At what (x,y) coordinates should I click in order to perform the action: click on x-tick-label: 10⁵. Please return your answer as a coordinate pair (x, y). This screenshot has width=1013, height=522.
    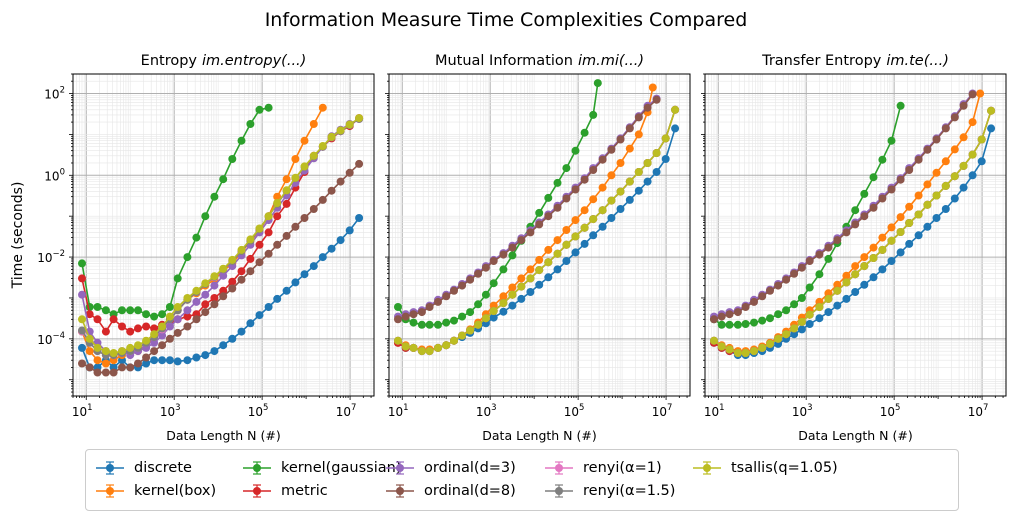
    Looking at the image, I should click on (258, 411).